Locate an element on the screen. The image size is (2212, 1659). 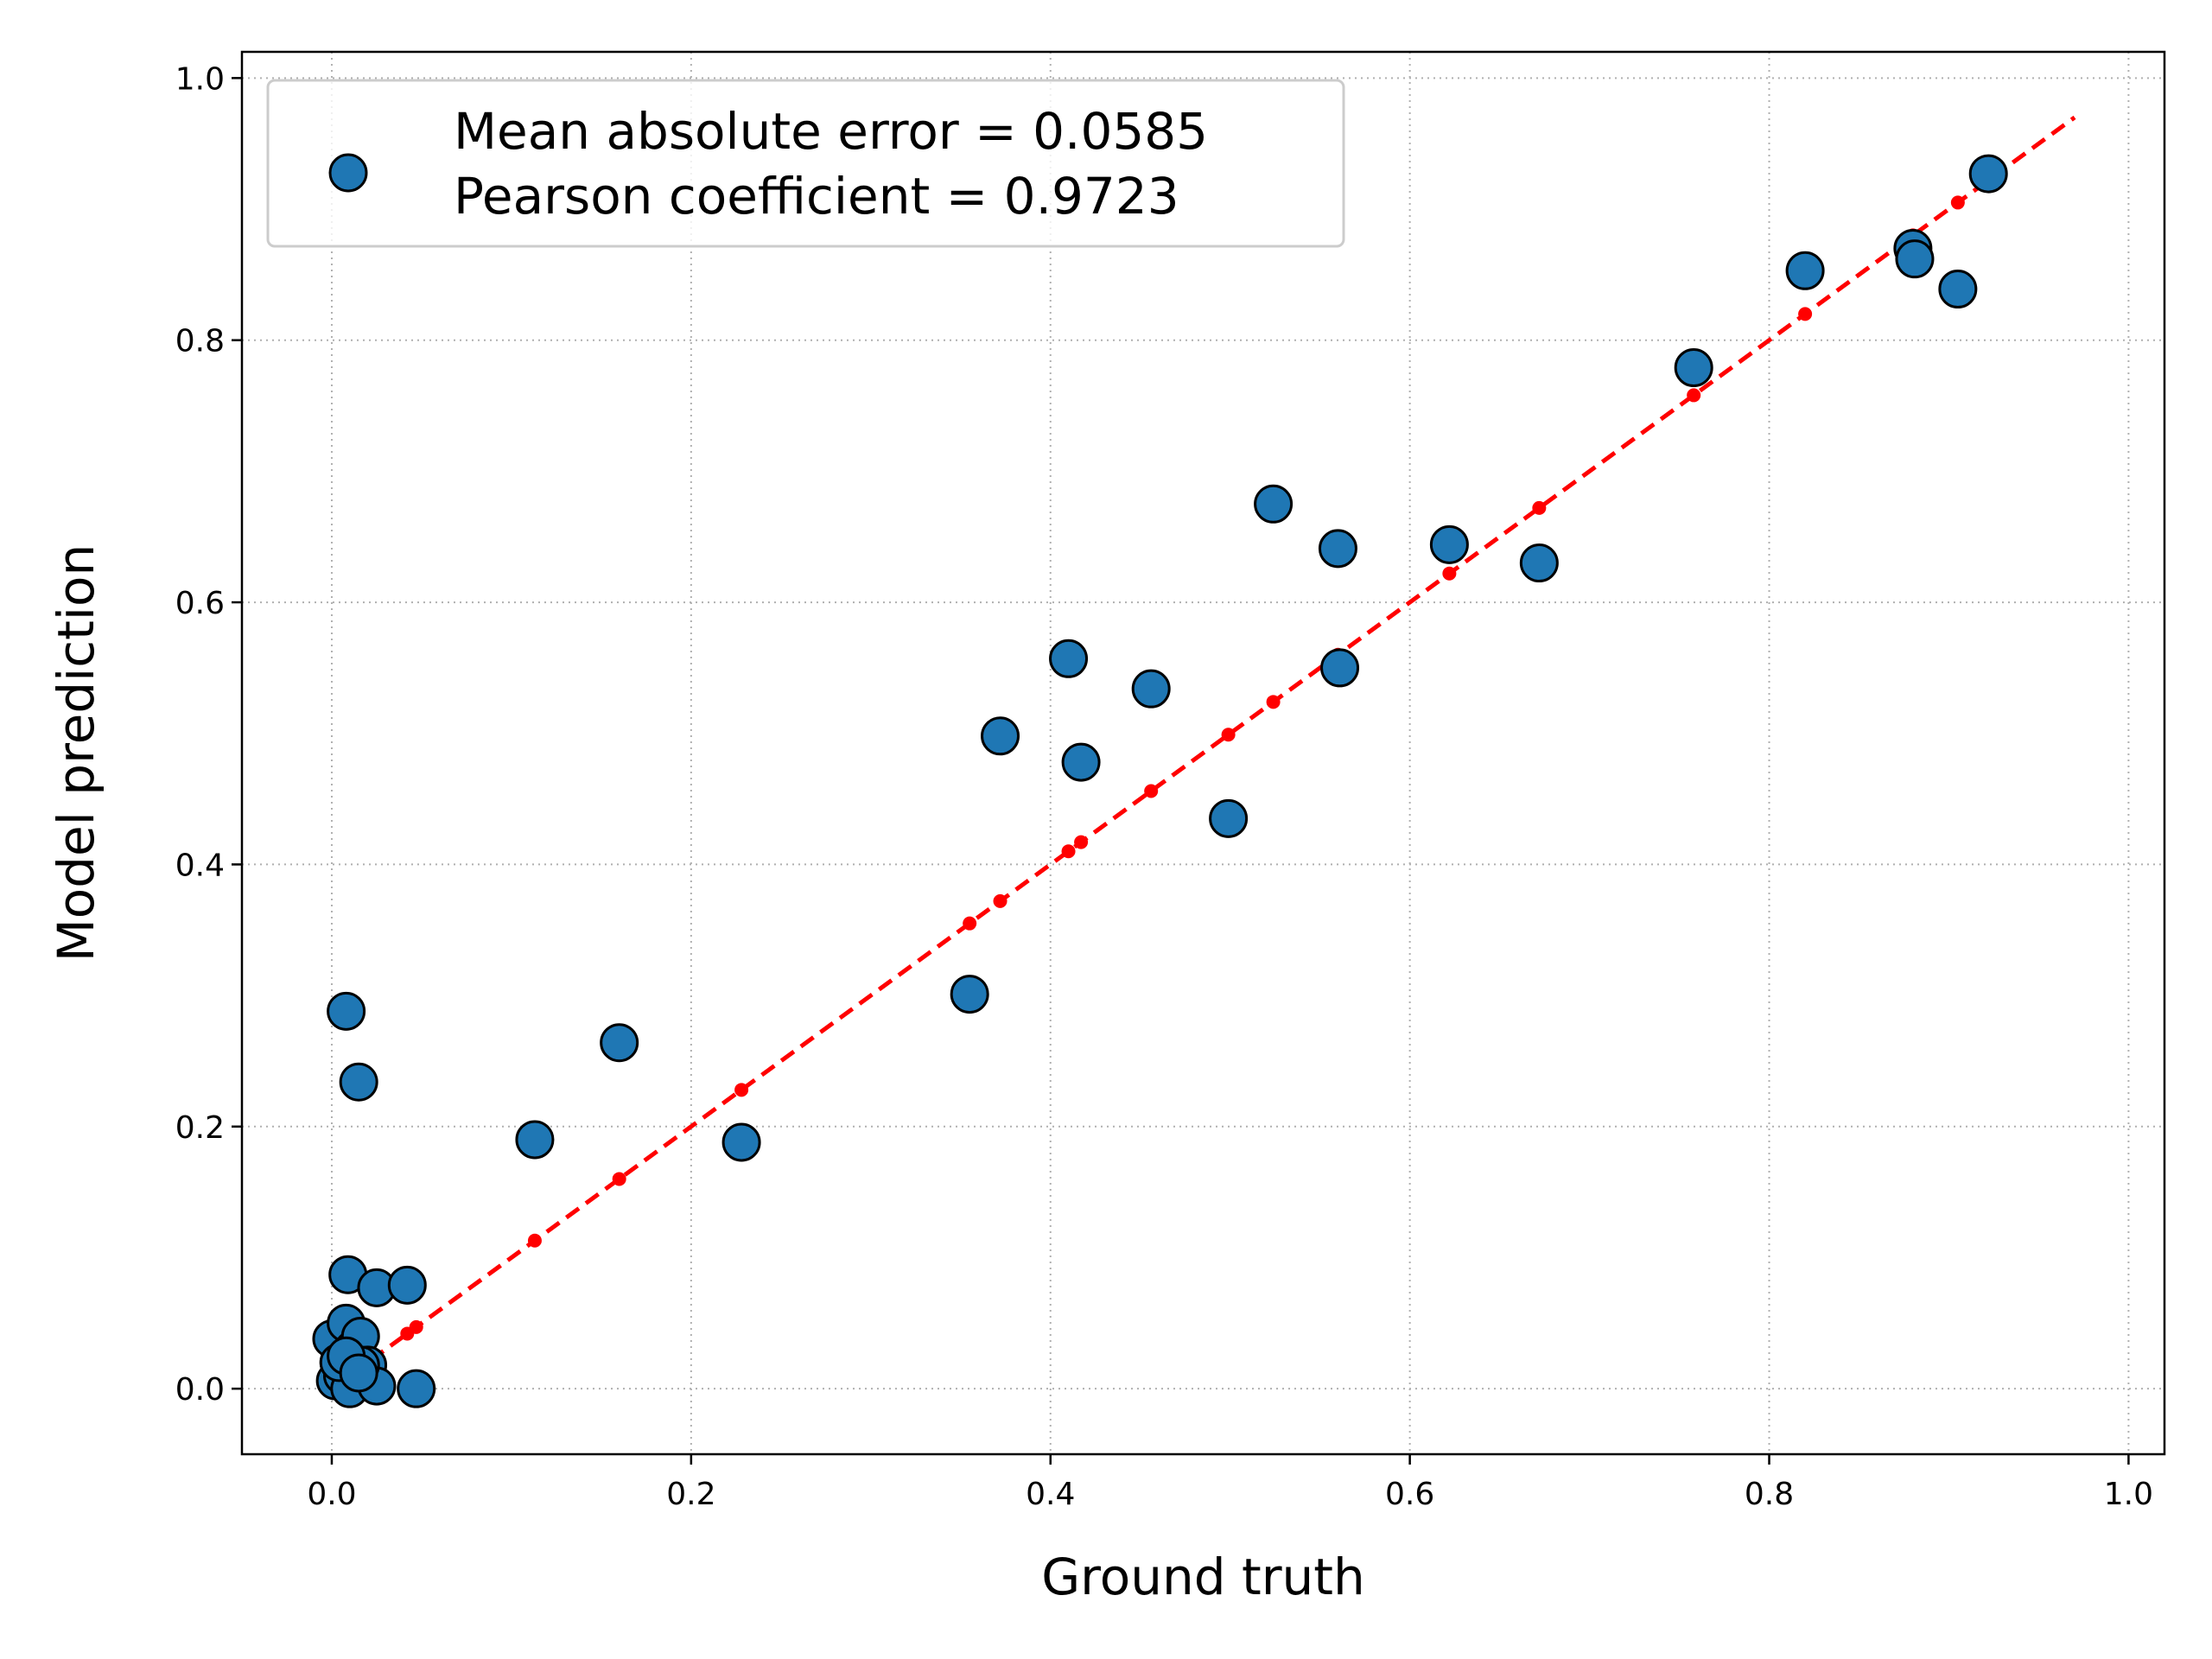
y-axis-label: Model prediction is located at coordinates (76, 753).